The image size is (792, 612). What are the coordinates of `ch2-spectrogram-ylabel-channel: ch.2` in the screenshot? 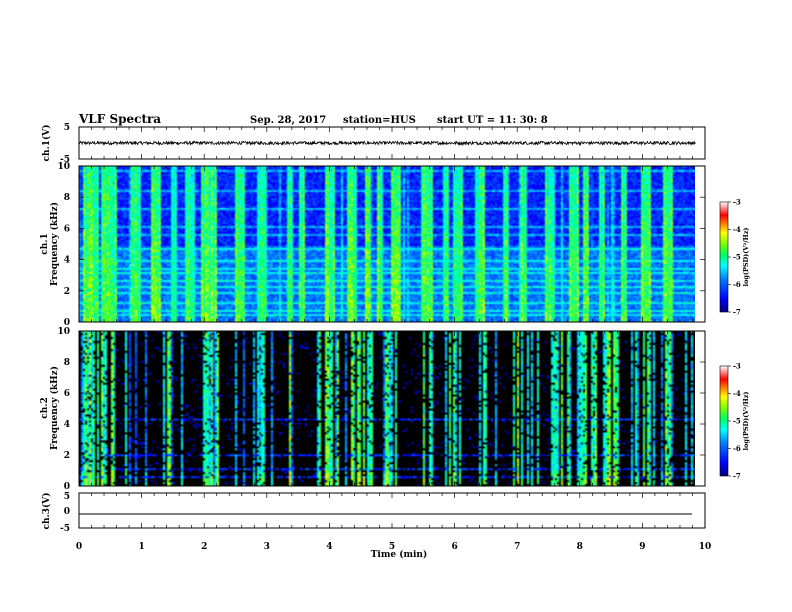 It's located at (45, 407).